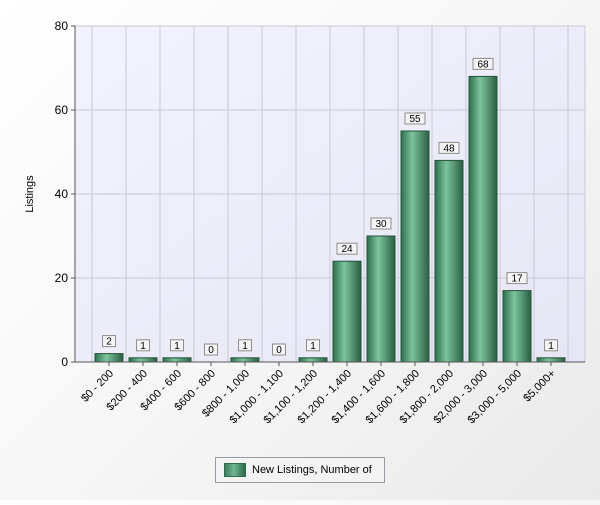 The image size is (600, 505). Describe the element at coordinates (62, 110) in the screenshot. I see `y-tick-label: 60` at that location.